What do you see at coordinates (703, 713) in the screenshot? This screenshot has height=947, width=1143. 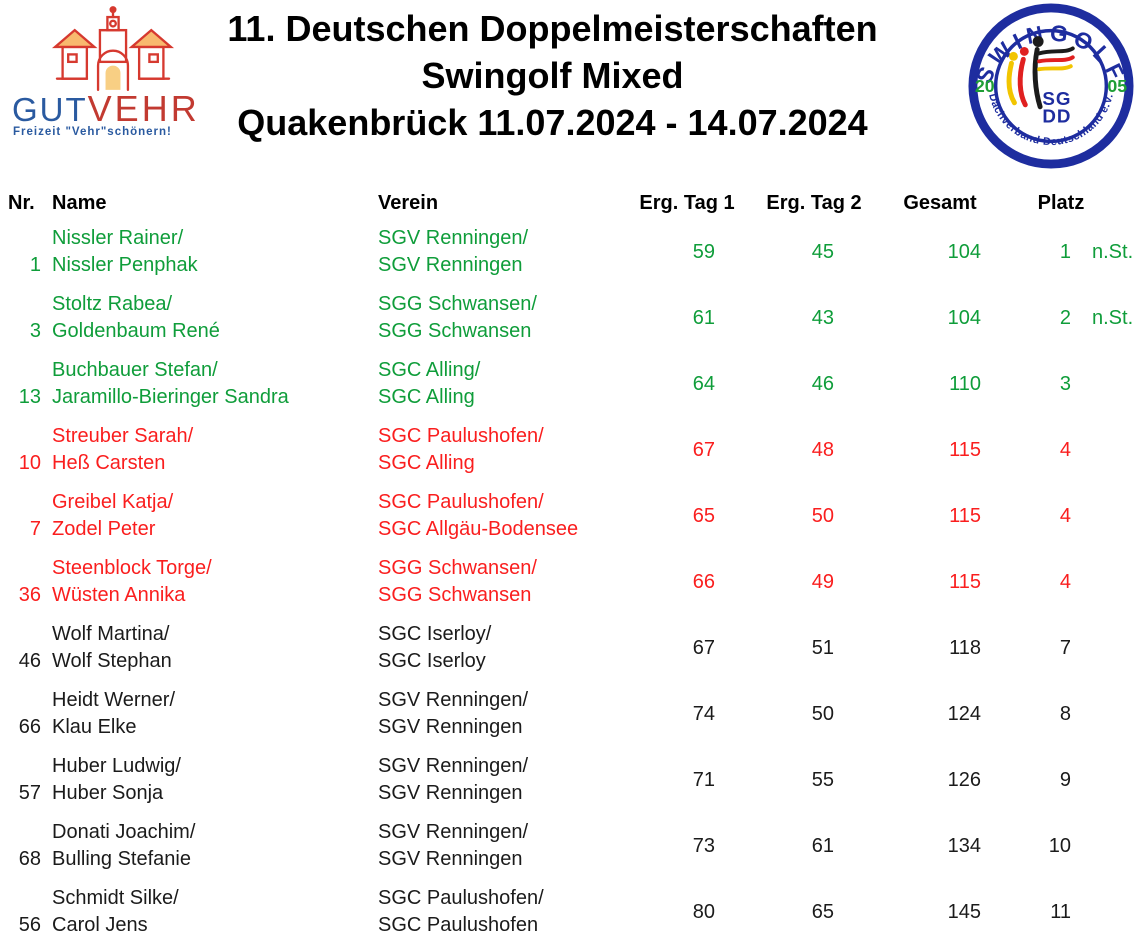 I see `day1-score: 74` at bounding box center [703, 713].